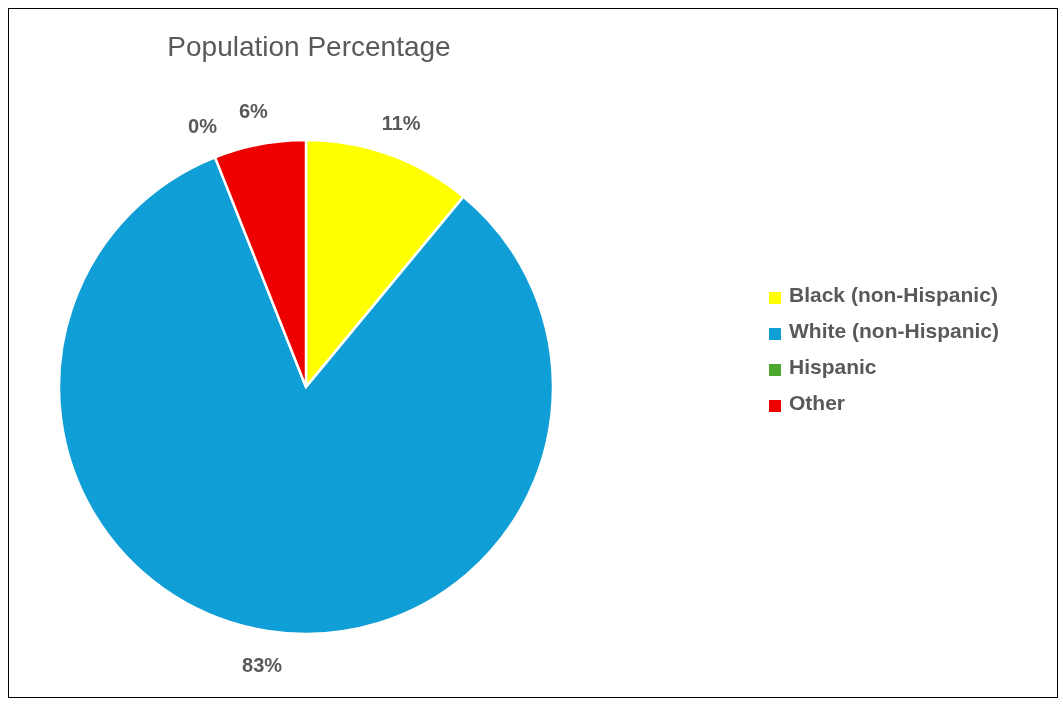 The width and height of the screenshot is (1063, 704). What do you see at coordinates (262, 664) in the screenshot?
I see `data-label: 83%` at bounding box center [262, 664].